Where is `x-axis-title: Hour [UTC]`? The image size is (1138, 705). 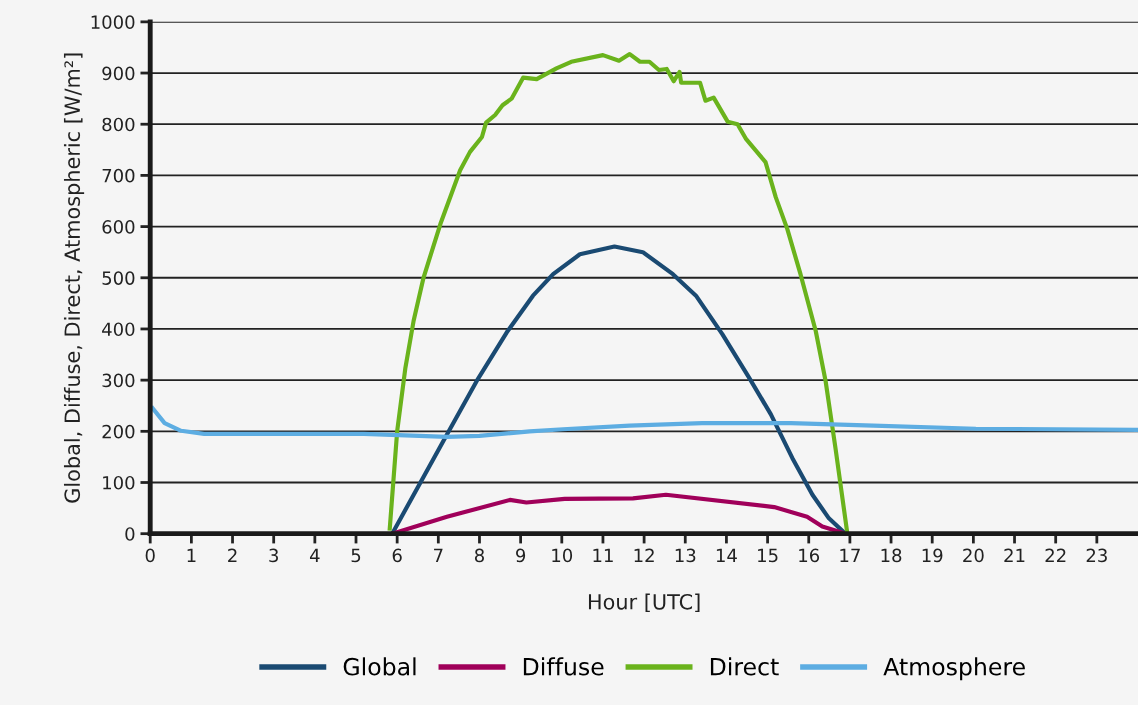
x-axis-title: Hour [UTC] is located at coordinates (644, 603).